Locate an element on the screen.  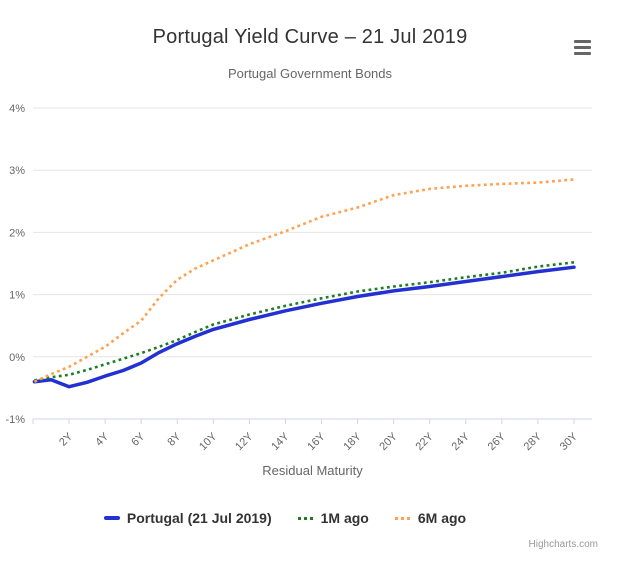
legend-item-6m-ago: 6M ago is located at coordinates (430, 518).